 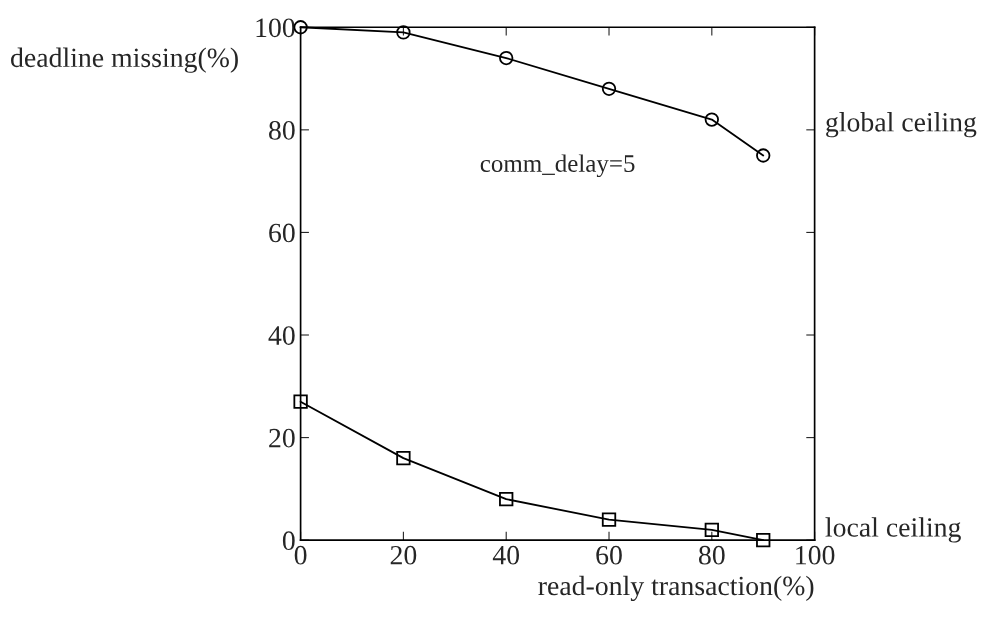 I want to click on y-tick-label: 20, so click(x=282, y=438).